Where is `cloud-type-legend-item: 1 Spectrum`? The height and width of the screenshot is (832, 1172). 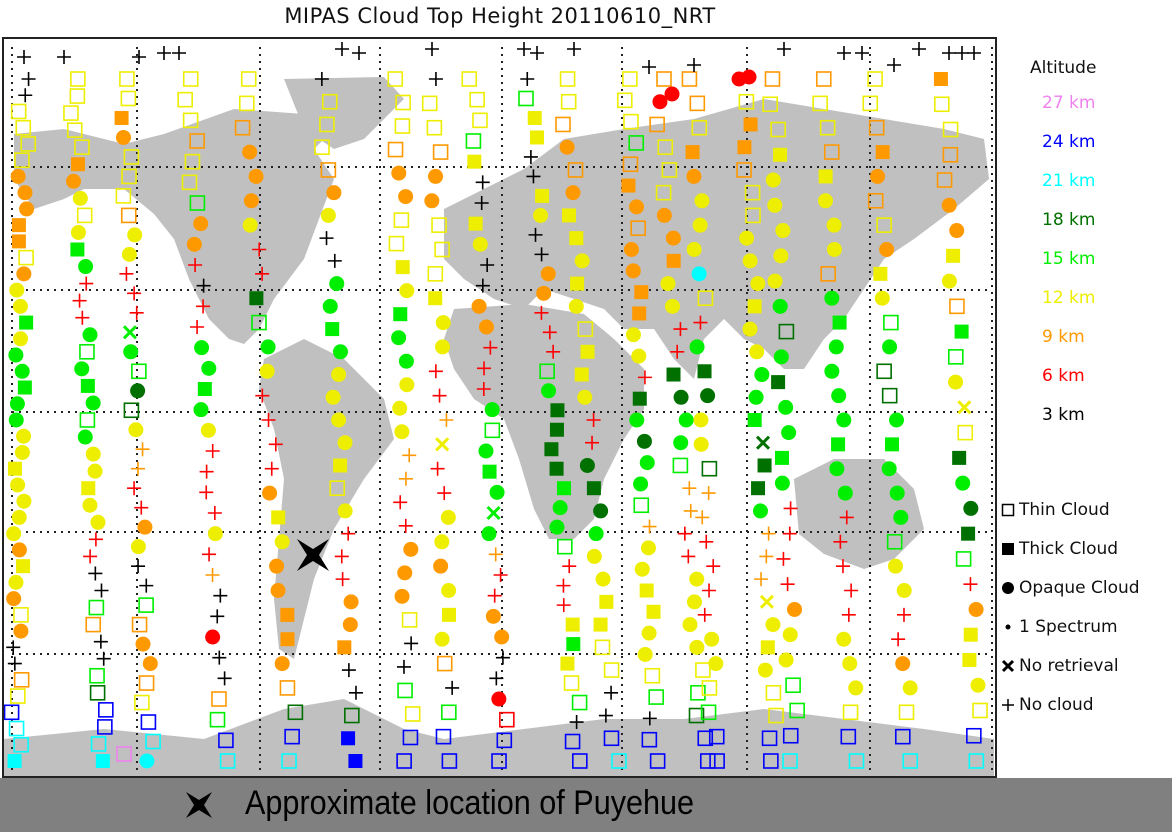
cloud-type-legend-item: 1 Spectrum is located at coordinates (1086, 626).